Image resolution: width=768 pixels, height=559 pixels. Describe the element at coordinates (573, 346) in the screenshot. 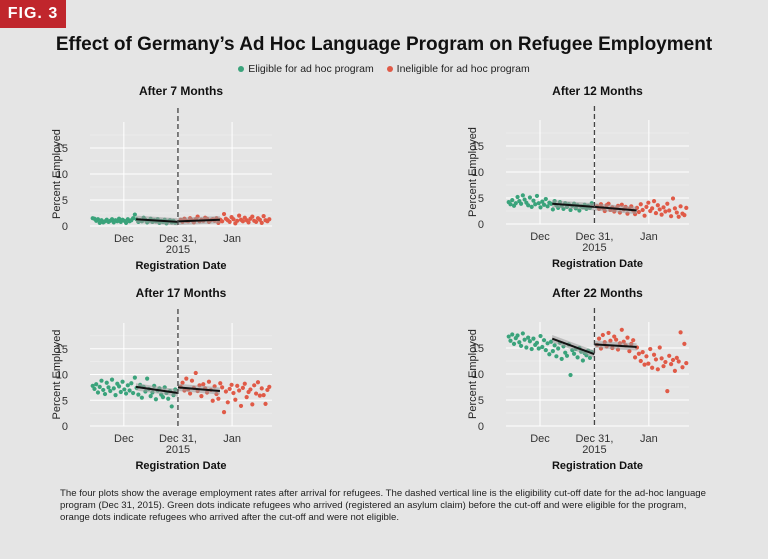

I see `fit-line-eligible` at that location.